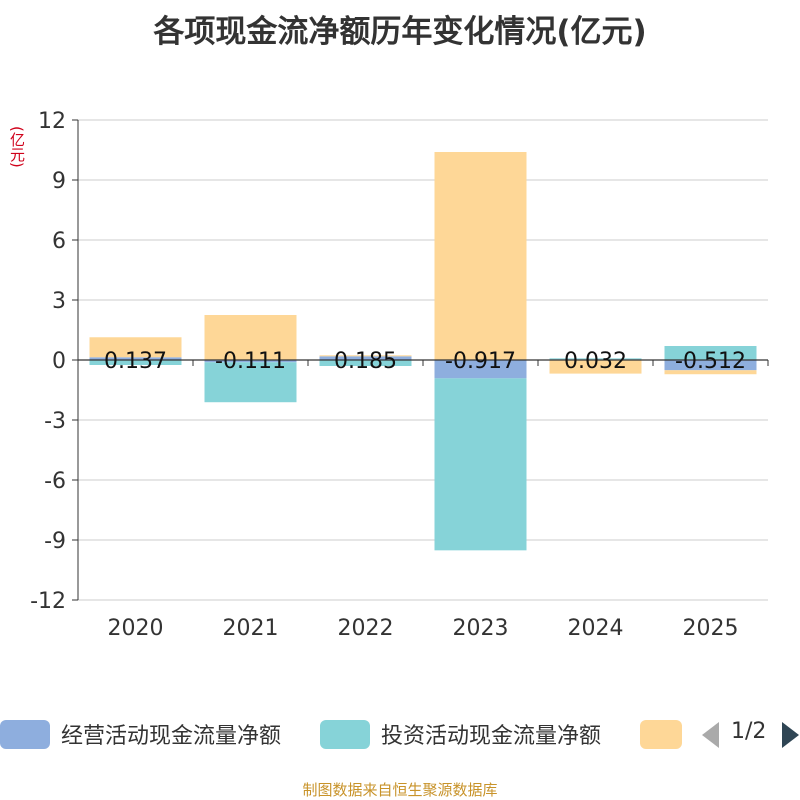 The width and height of the screenshot is (800, 800). What do you see at coordinates (491, 736) in the screenshot?
I see `legend-label-investing: 投资活动现金流量净额` at bounding box center [491, 736].